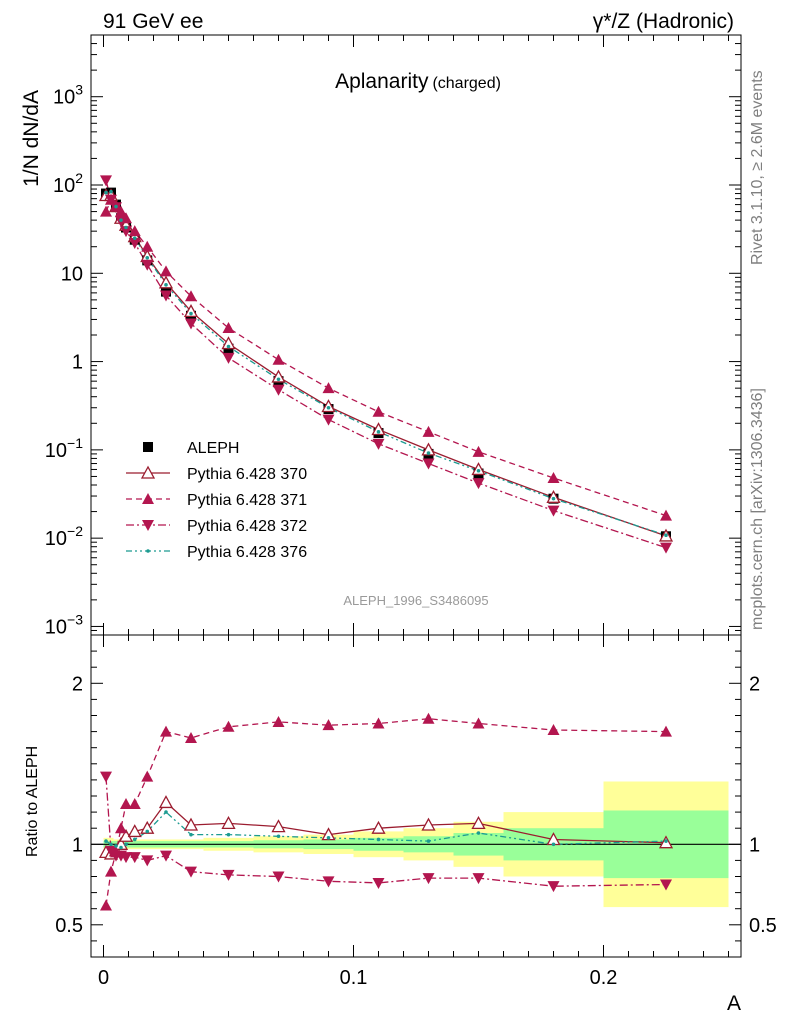  What do you see at coordinates (75, 531) in the screenshot?
I see `y-tick-label-exponent: −2` at bounding box center [75, 531].